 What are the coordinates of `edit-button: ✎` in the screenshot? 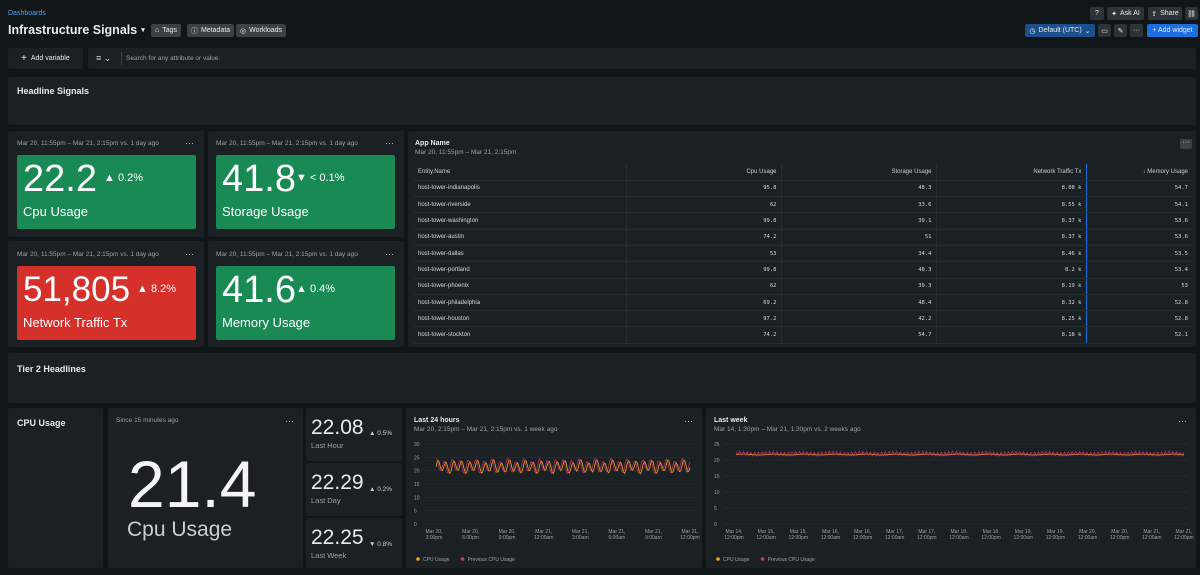 It's located at (1120, 30).